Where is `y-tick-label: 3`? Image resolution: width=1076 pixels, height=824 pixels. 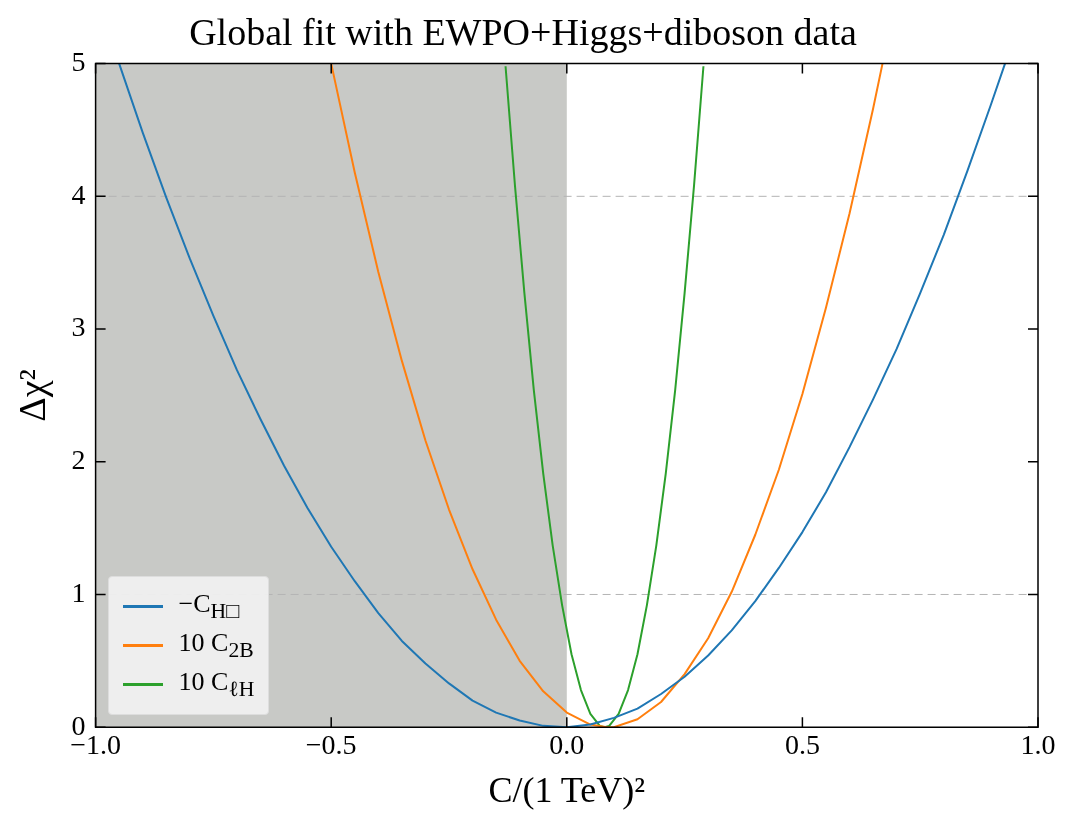 y-tick-label: 3 is located at coordinates (78, 327).